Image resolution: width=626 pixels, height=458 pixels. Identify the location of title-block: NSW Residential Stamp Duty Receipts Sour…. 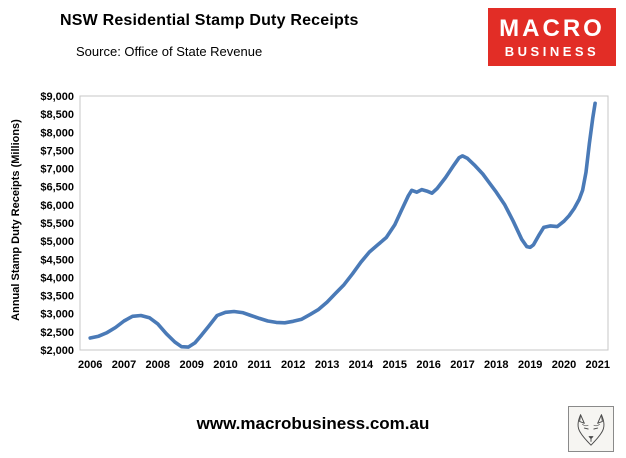
(209, 35).